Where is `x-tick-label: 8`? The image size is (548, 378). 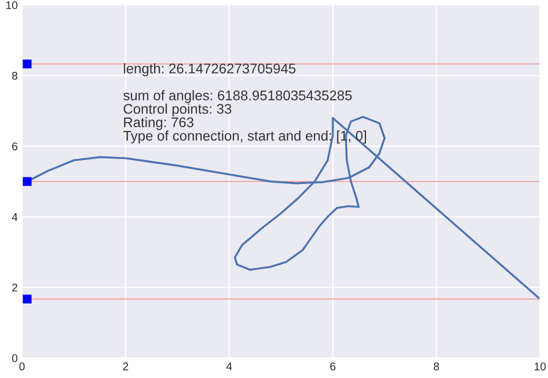
x-tick-label: 8 is located at coordinates (437, 366).